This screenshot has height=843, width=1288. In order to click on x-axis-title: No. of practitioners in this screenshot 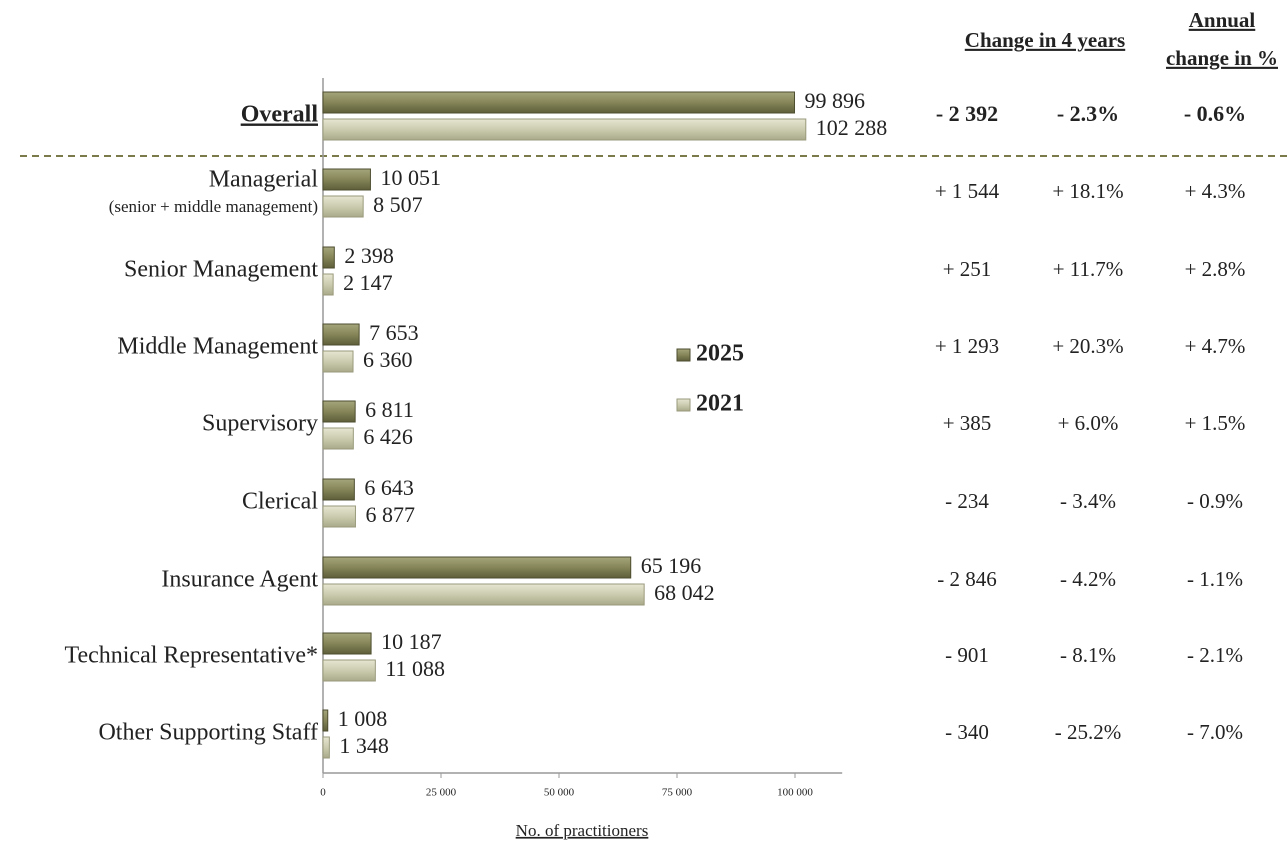, I will do `click(582, 830)`.